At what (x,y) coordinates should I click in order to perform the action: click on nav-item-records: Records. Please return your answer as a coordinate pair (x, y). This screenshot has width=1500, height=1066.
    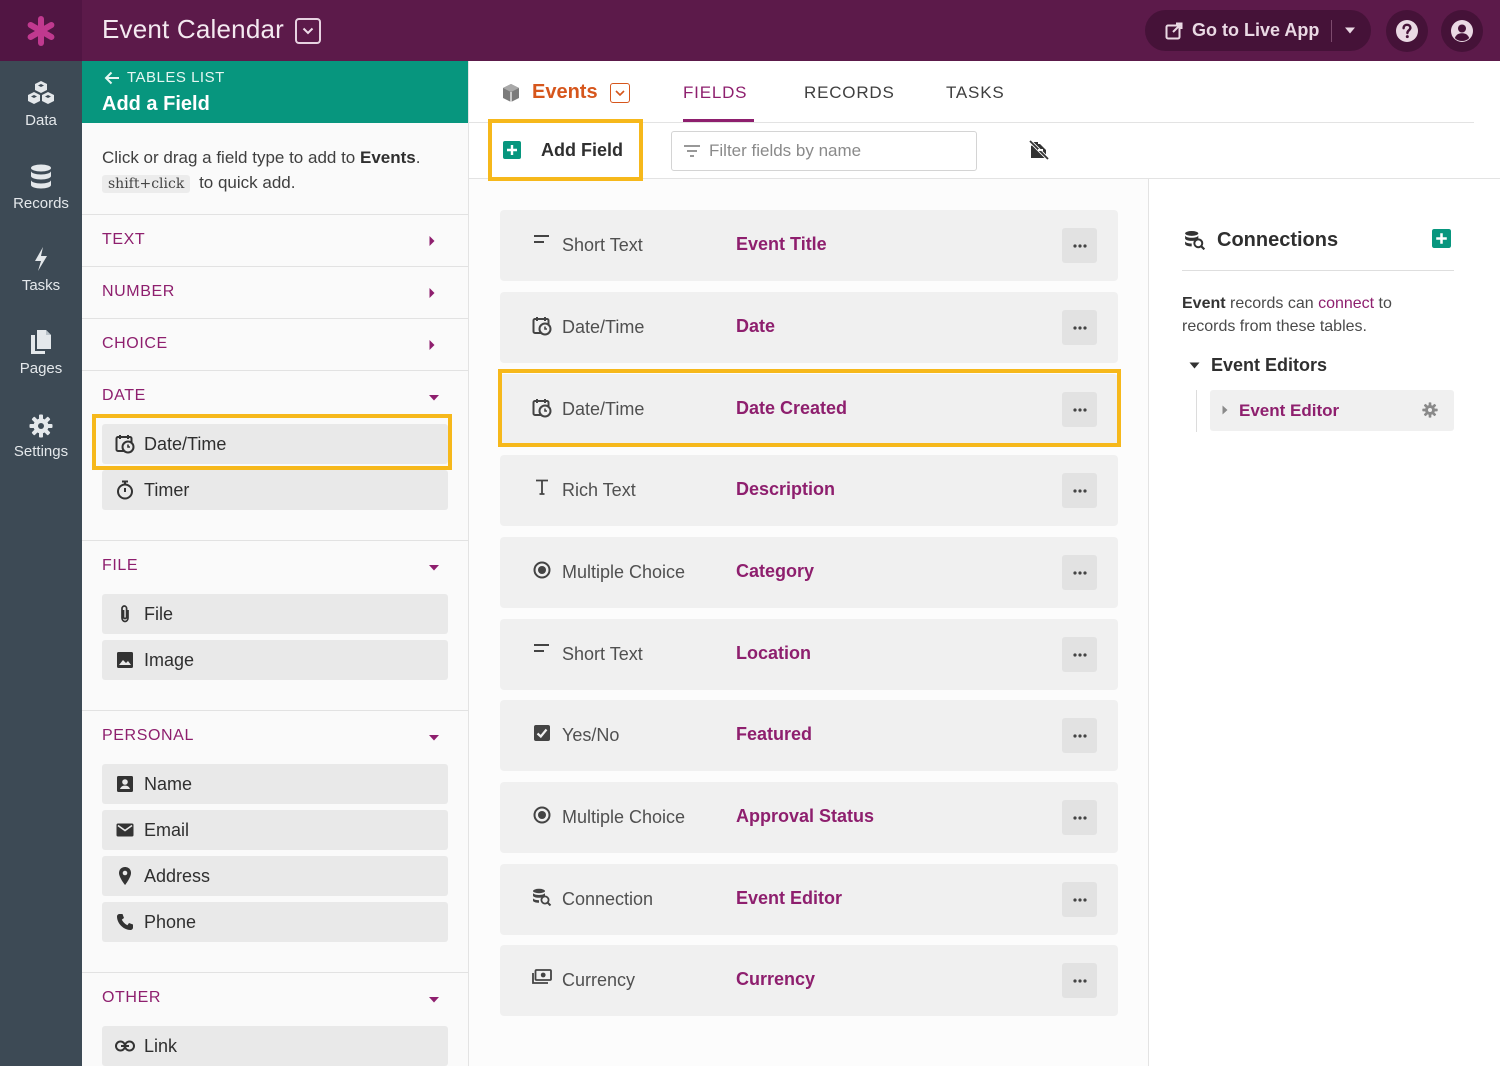
    Looking at the image, I should click on (41, 186).